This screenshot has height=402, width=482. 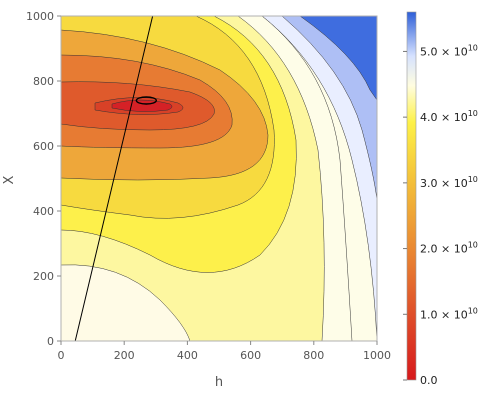 I want to click on colorbar-tick-label: 5.0 × 10¹⁰, so click(x=449, y=50).